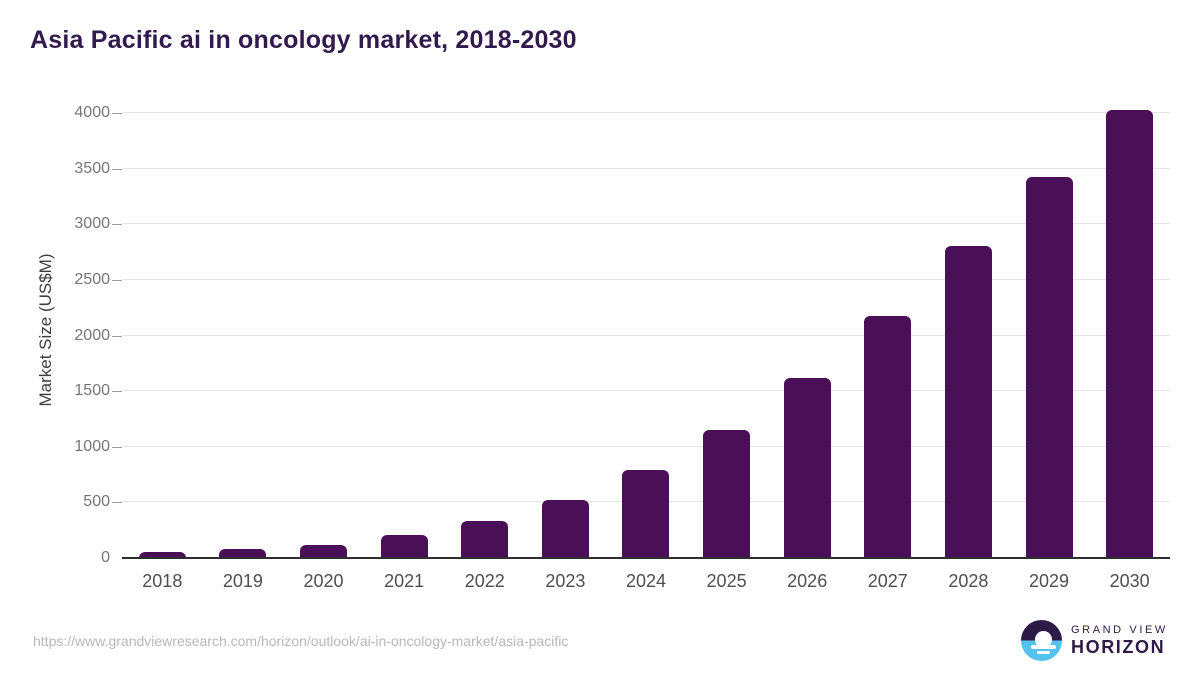 The width and height of the screenshot is (1200, 675). I want to click on bar-slot-2025, so click(726, 335).